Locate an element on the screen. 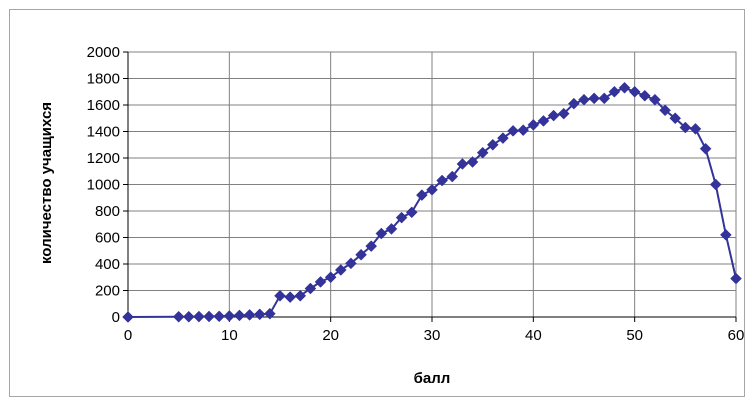 This screenshot has width=754, height=406. y-tick-labels: 0 200 400 600 800 1000 1200 1400 1600 1800 2000 is located at coordinates (103, 185).